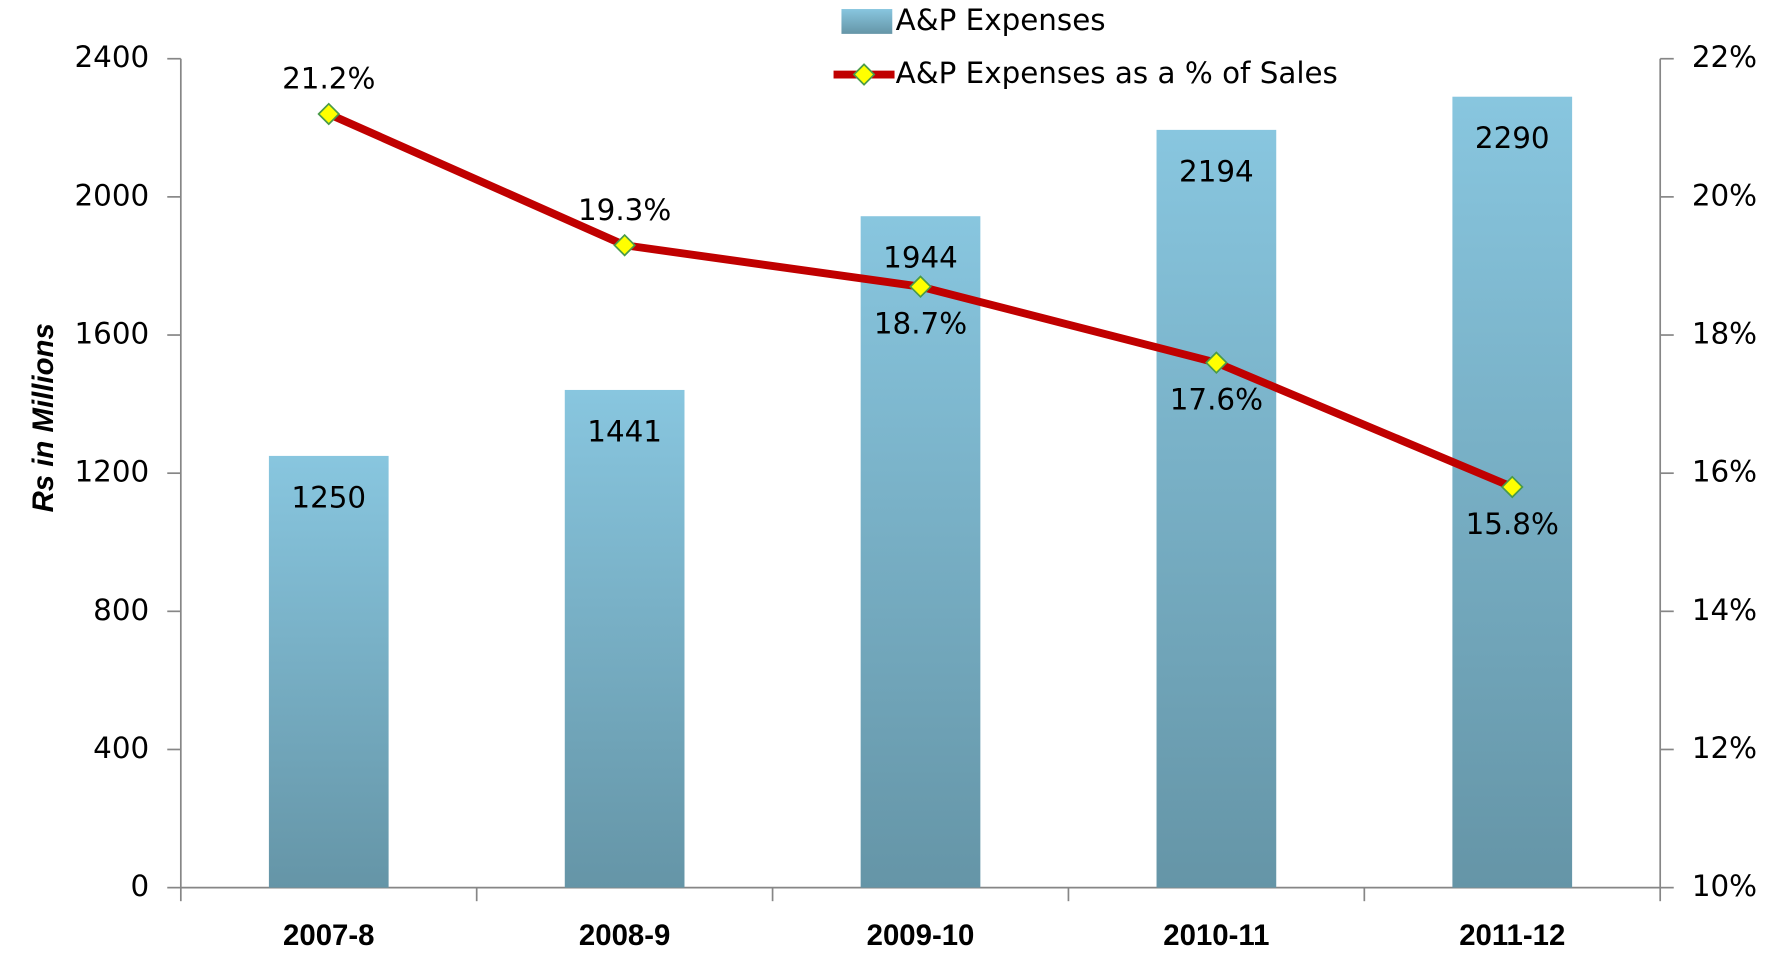 The image size is (1771, 956). What do you see at coordinates (121, 748) in the screenshot?
I see `y-tick-label: 400` at bounding box center [121, 748].